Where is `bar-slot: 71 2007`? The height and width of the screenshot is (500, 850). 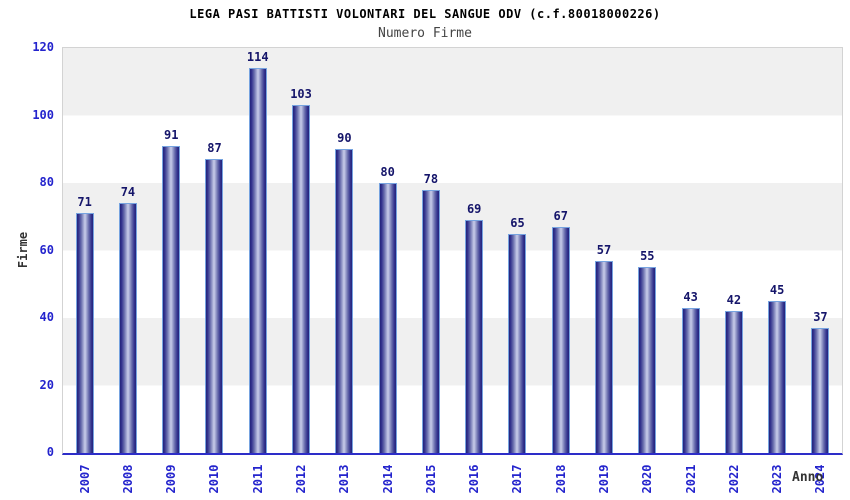 bar-slot: 71 2007 is located at coordinates (84, 270).